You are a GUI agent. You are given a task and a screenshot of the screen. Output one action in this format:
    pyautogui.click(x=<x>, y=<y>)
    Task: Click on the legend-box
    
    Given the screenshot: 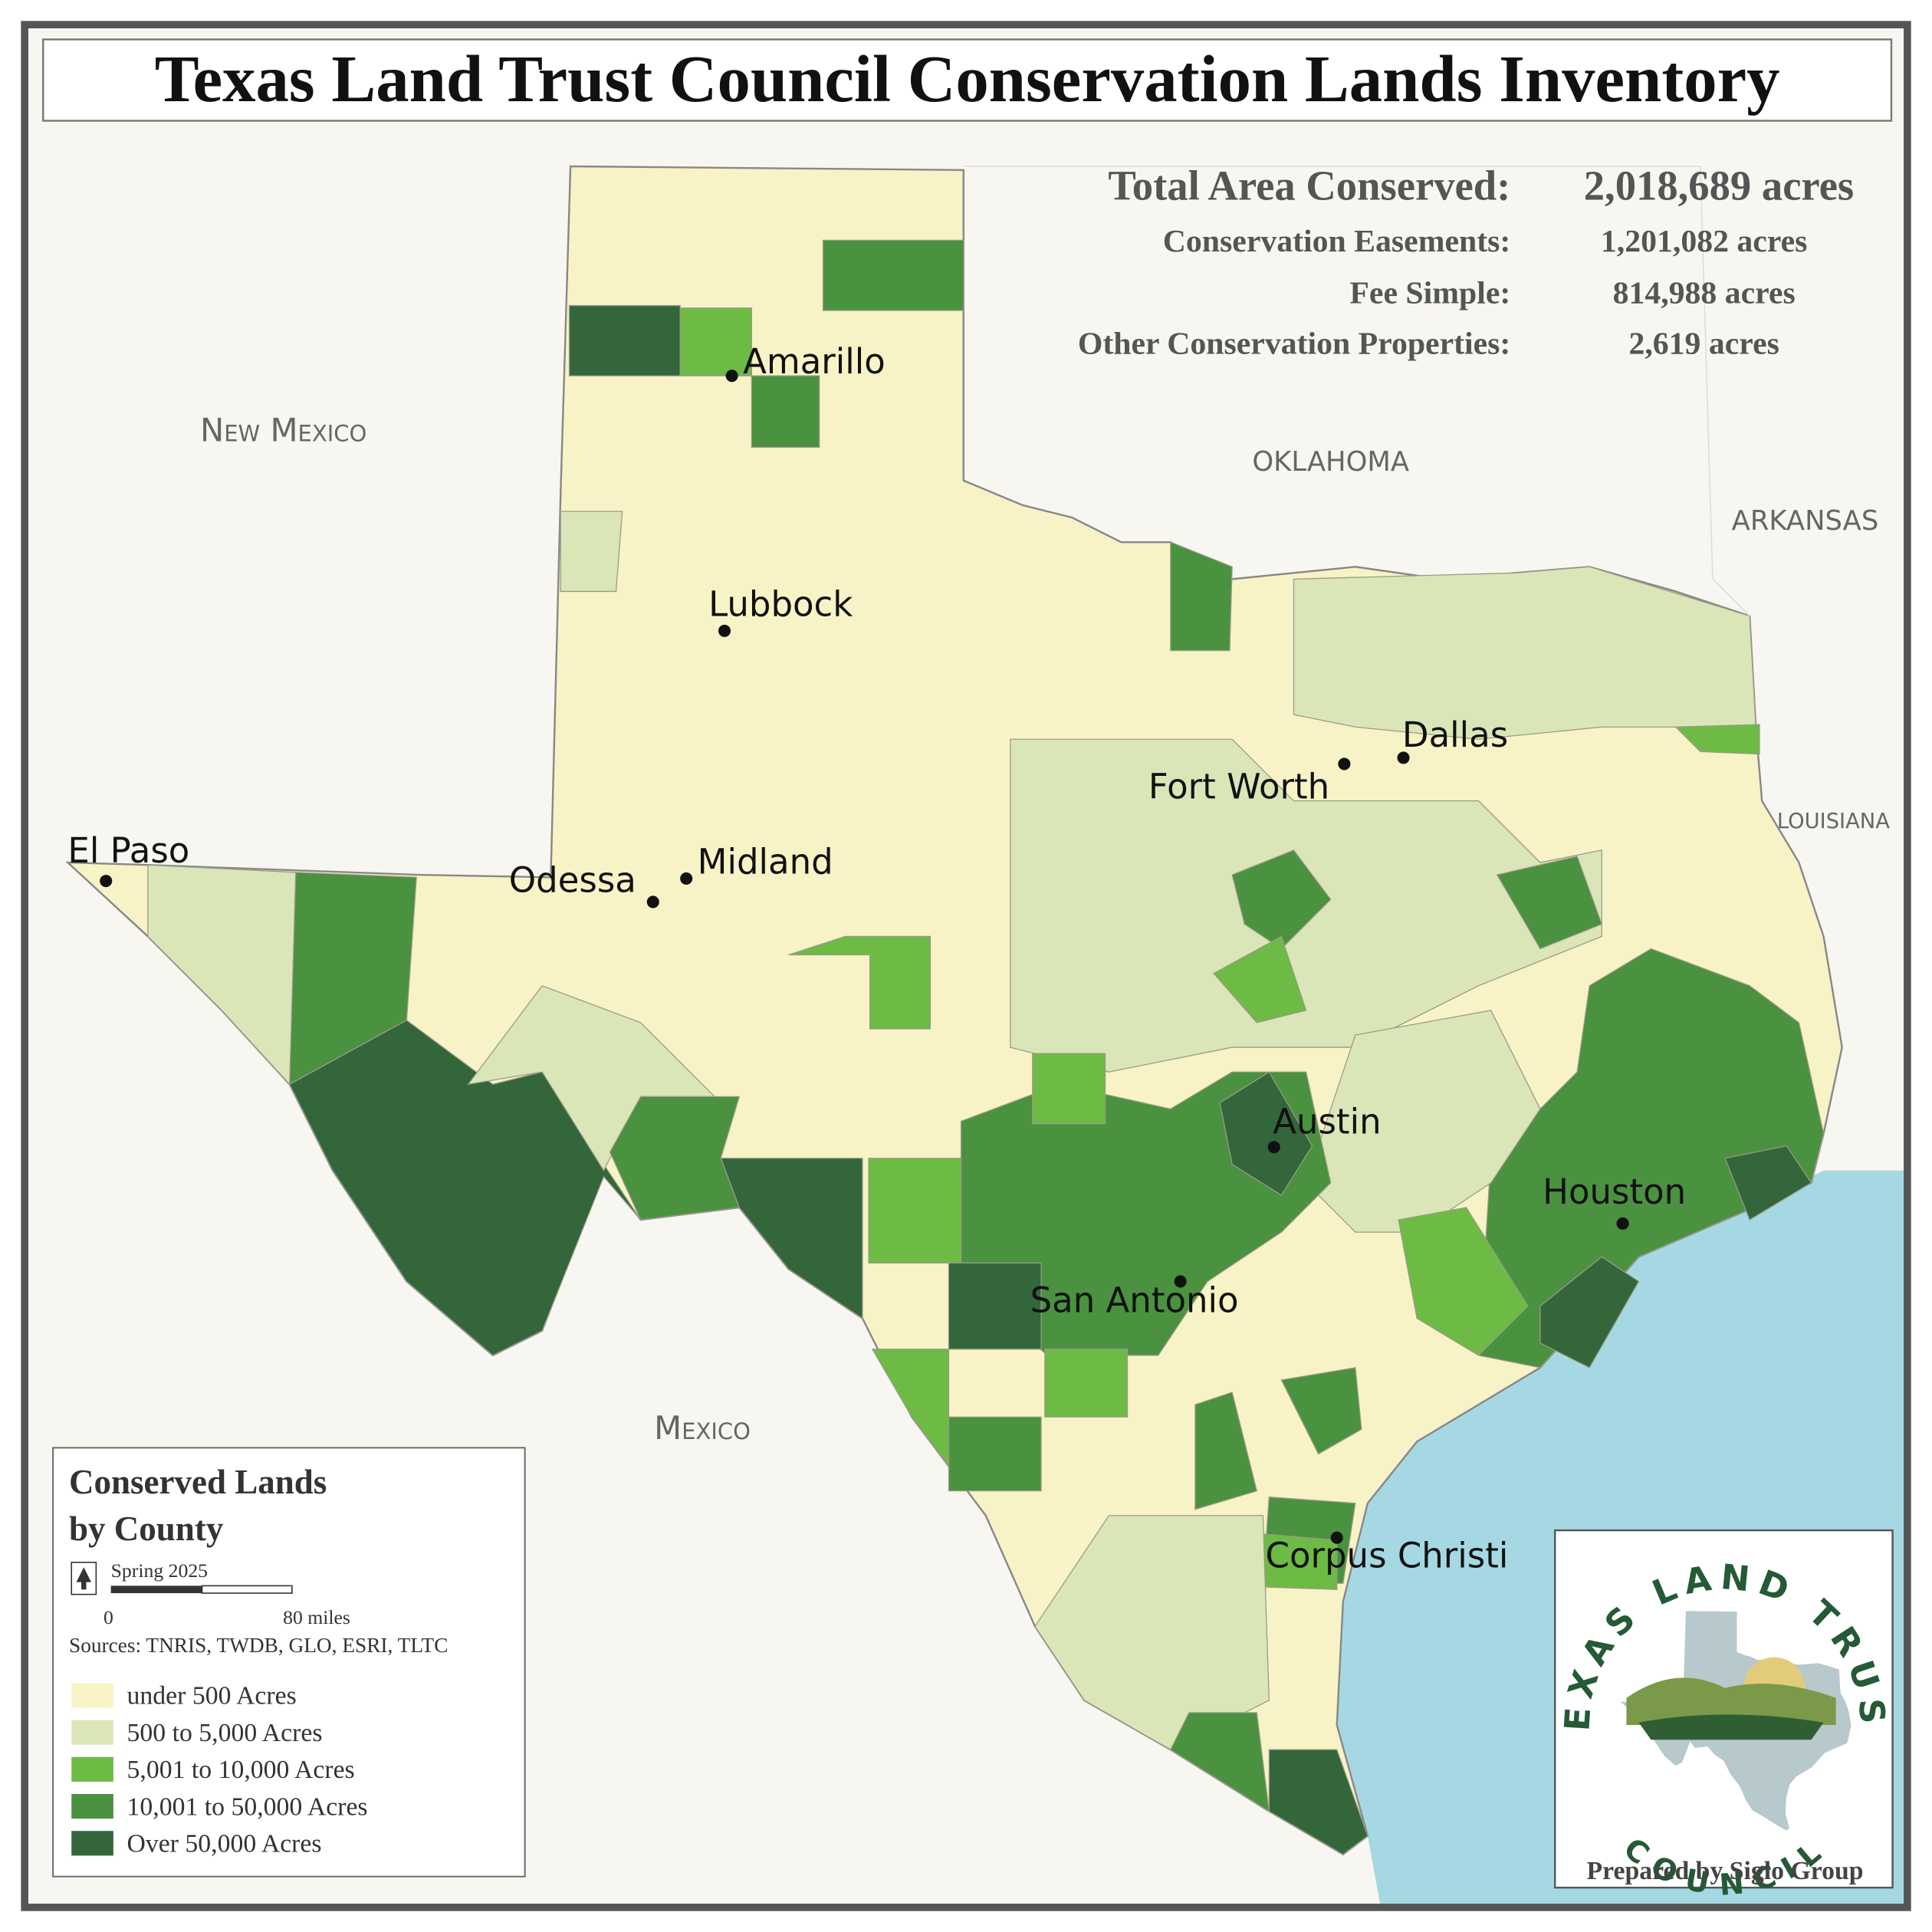 What is the action you would take?
    pyautogui.click(x=289, y=1663)
    